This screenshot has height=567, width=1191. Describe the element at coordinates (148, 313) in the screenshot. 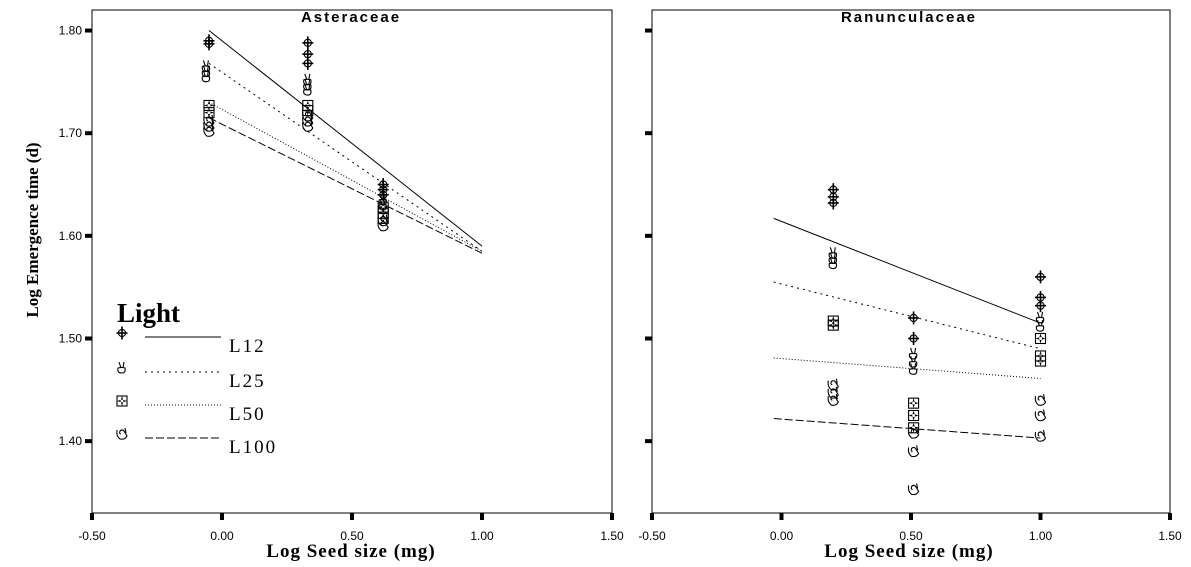

I see `legend-title: Light` at that location.